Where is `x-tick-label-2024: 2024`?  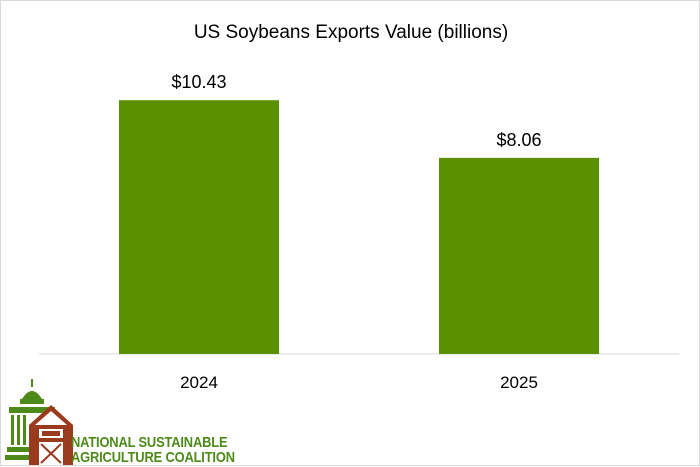 x-tick-label-2024: 2024 is located at coordinates (199, 382).